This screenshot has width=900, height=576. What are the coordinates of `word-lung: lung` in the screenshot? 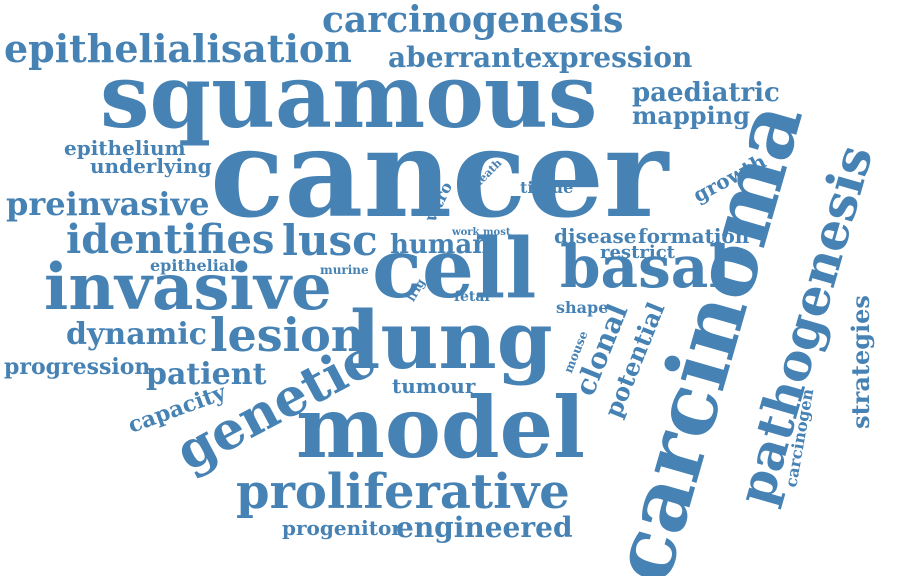 It's located at (451, 340).